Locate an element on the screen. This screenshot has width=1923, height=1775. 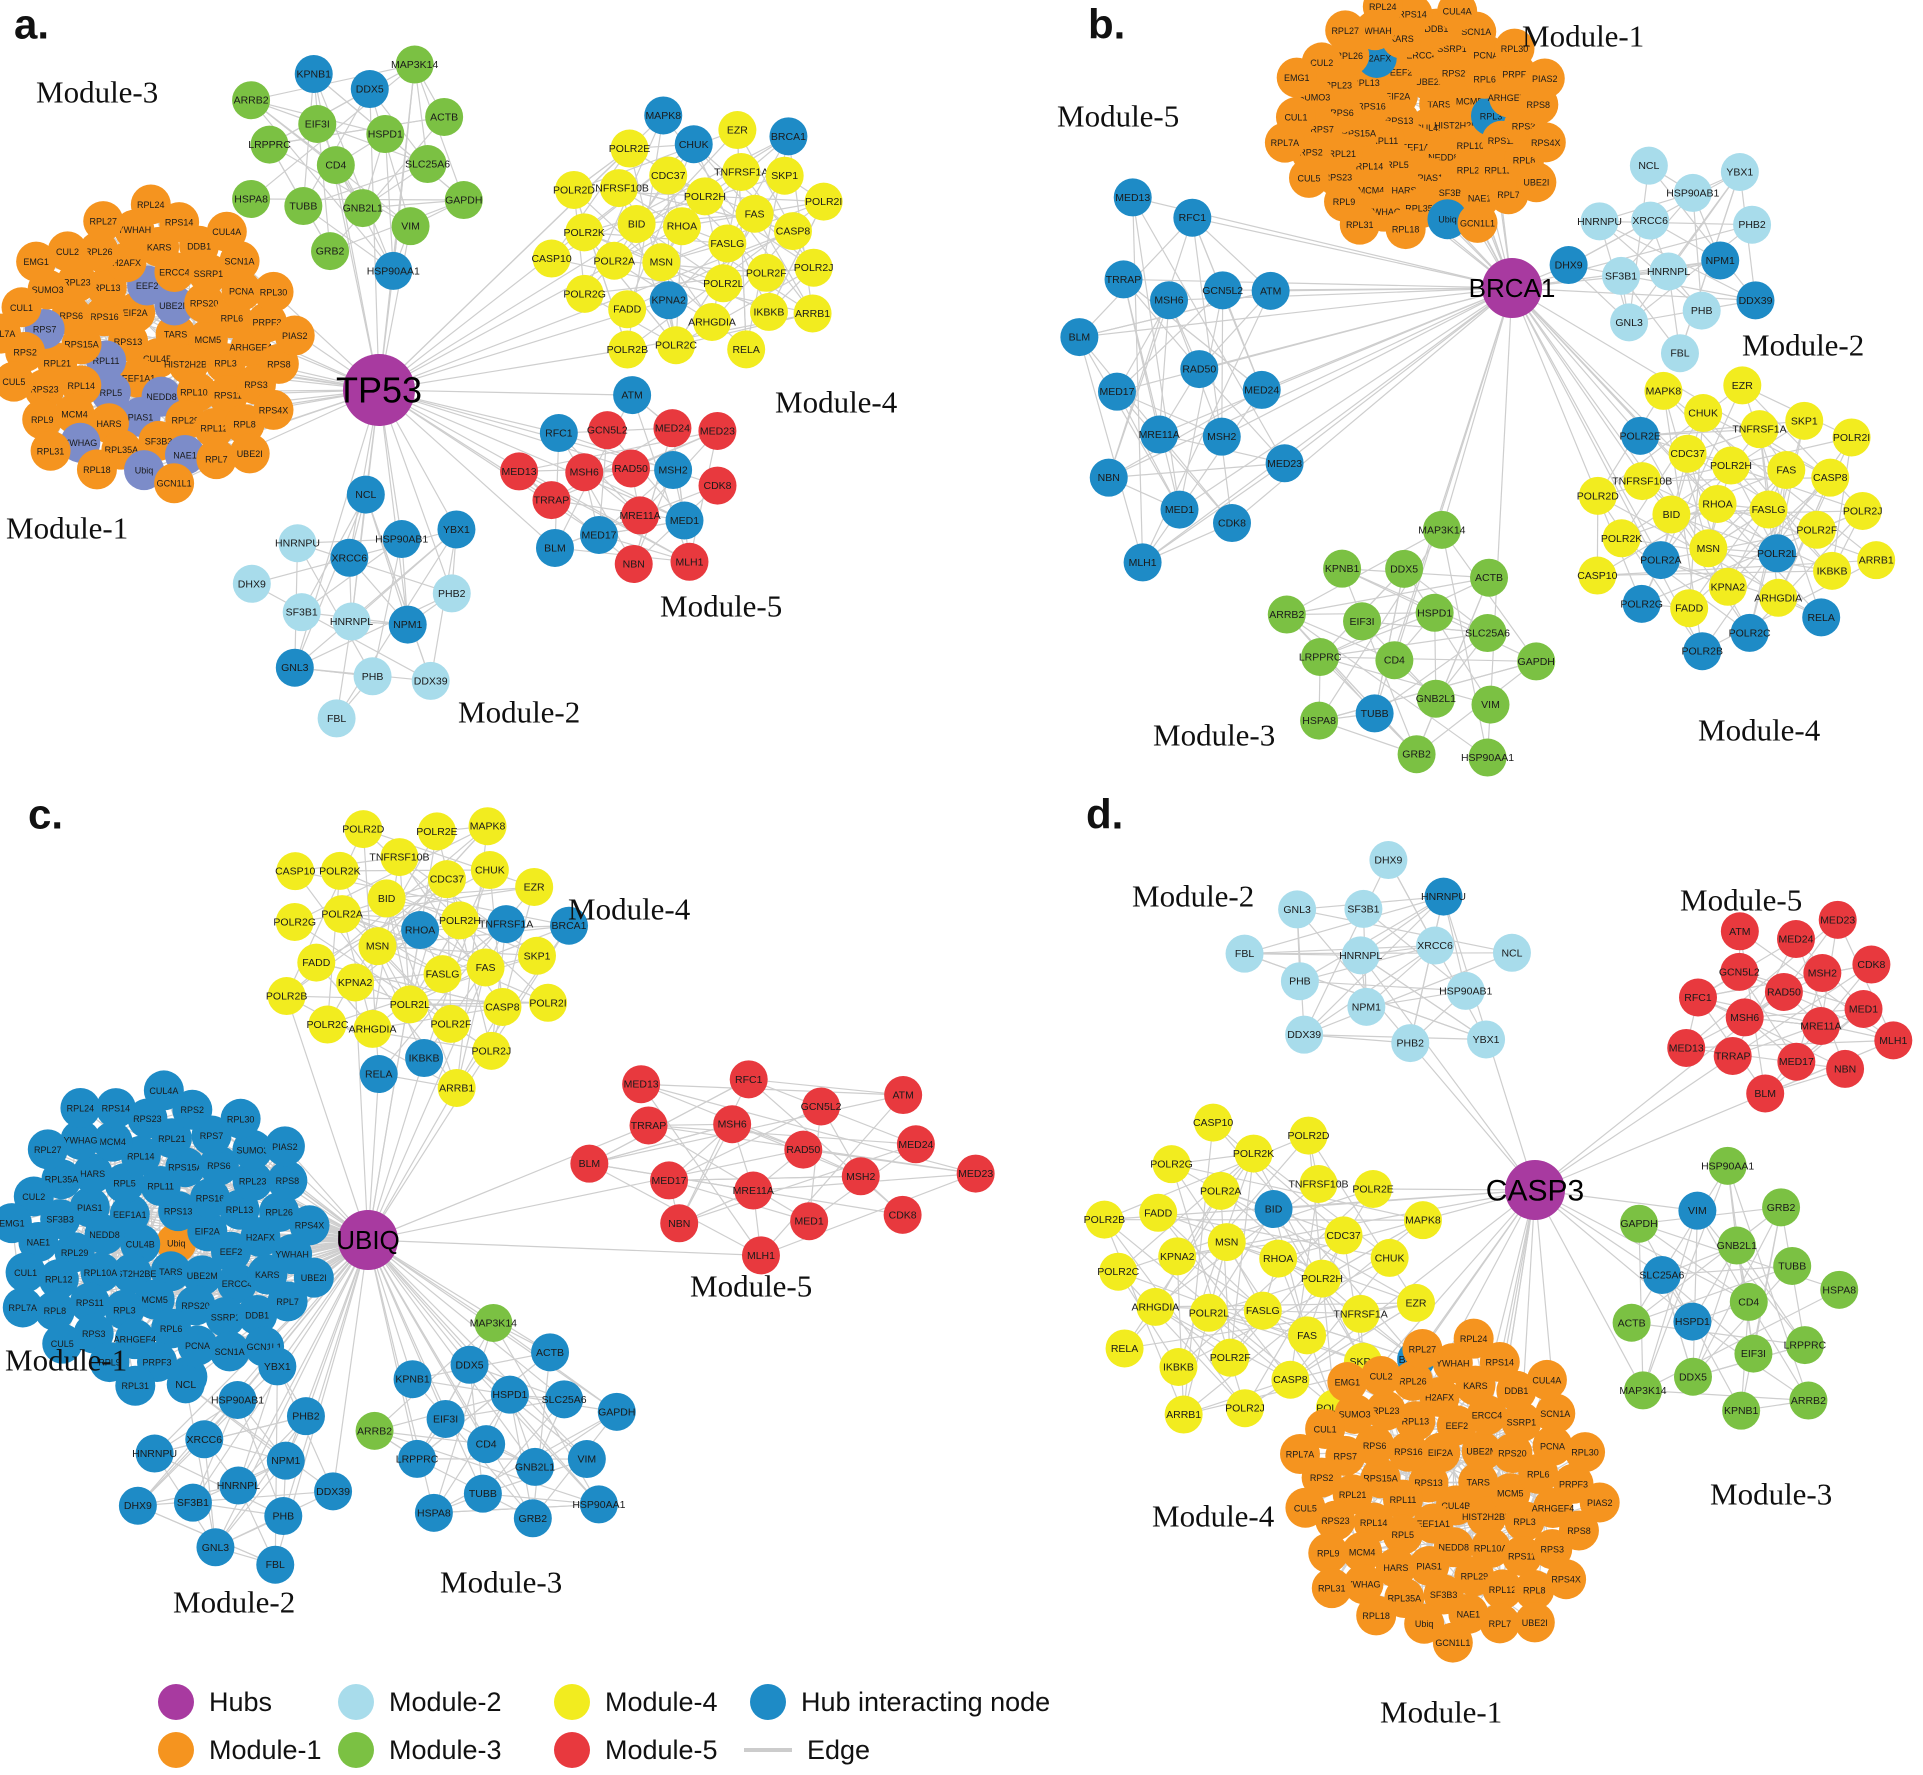
node-label: RPL5 is located at coordinates (1402, 1535).